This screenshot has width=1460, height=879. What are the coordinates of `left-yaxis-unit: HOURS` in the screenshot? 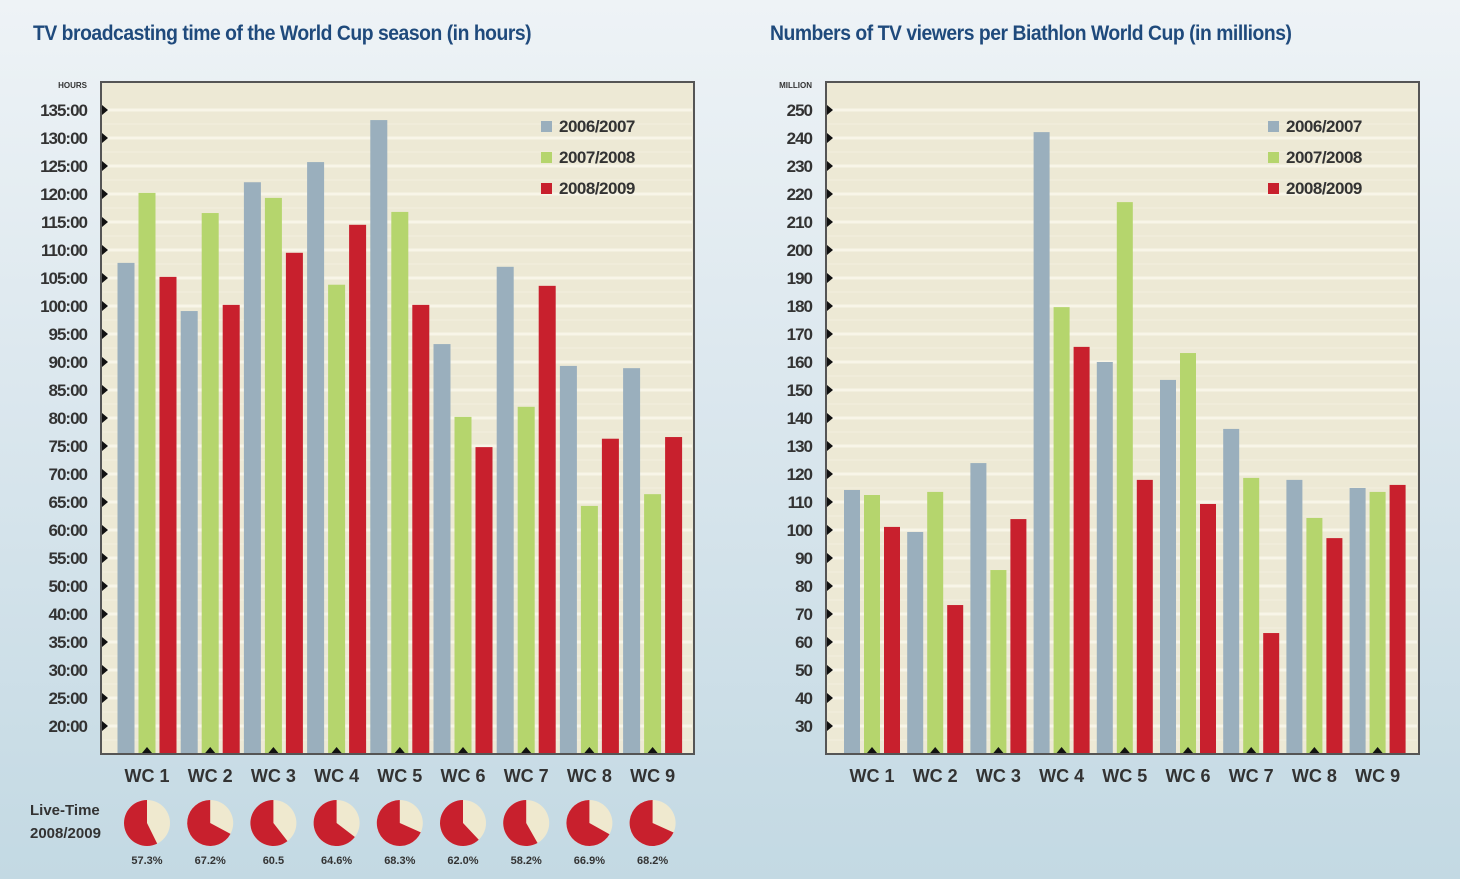 It's located at (73, 85).